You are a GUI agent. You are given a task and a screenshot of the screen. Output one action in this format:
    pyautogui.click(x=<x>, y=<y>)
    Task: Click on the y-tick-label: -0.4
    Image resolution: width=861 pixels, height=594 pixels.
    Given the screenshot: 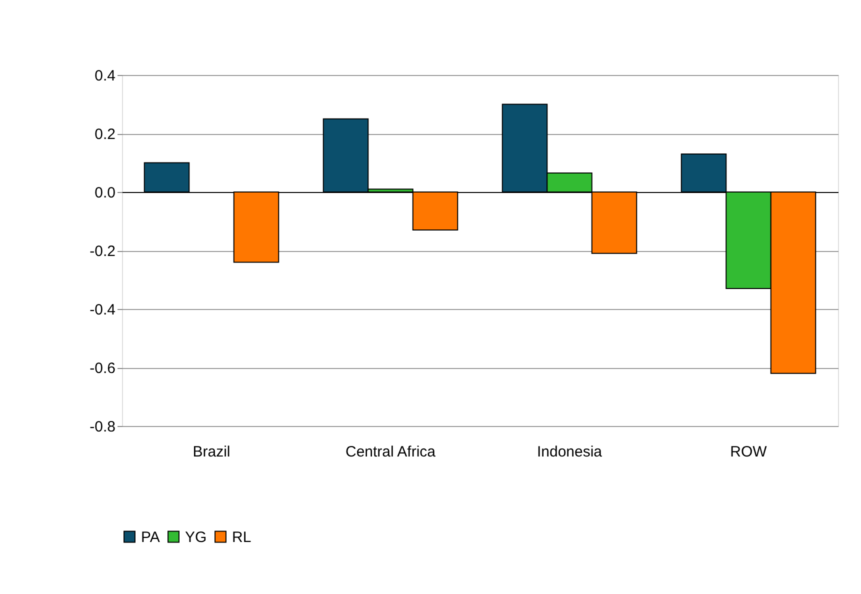 What is the action you would take?
    pyautogui.click(x=103, y=310)
    